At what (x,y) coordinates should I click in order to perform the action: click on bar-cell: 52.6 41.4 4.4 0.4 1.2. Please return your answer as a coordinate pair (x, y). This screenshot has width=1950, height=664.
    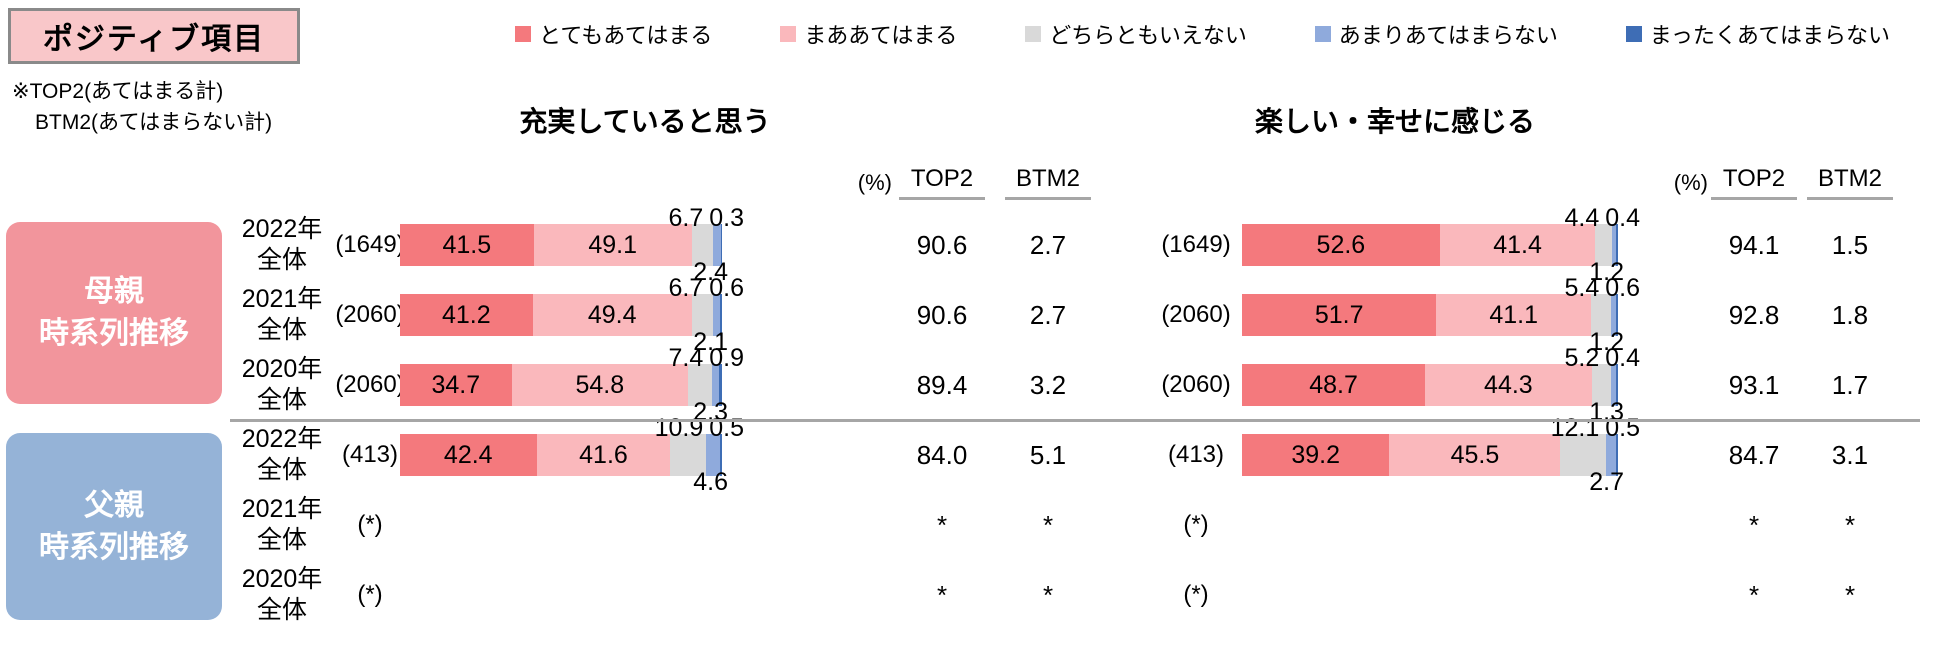
    Looking at the image, I should click on (1441, 245).